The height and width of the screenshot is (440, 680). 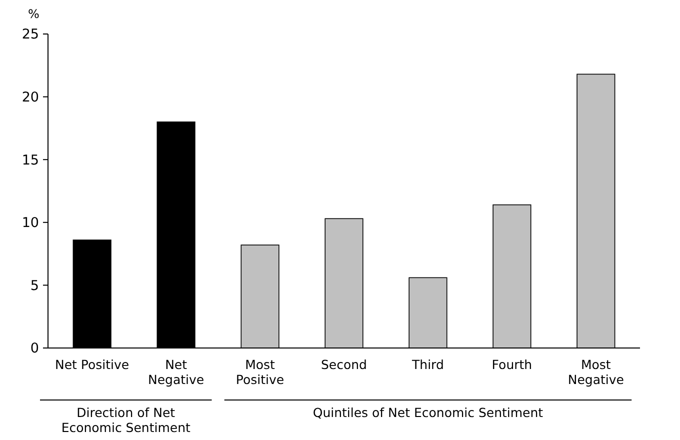 What do you see at coordinates (260, 372) in the screenshot?
I see `x-tick-label: Most Positive` at bounding box center [260, 372].